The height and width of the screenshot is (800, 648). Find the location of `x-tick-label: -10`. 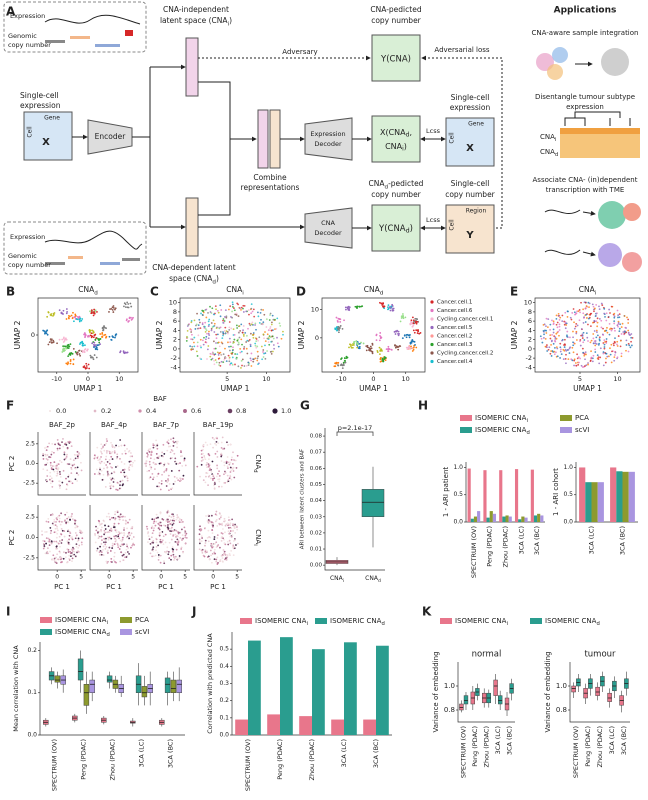

x-tick-label: -10 is located at coordinates (56, 379).